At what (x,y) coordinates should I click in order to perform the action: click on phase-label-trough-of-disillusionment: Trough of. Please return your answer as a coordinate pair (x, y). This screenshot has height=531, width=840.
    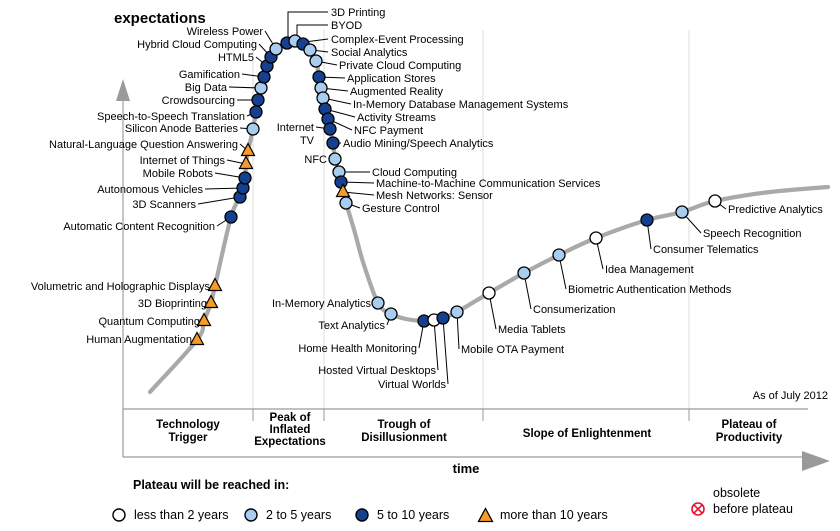
    Looking at the image, I should click on (403, 425).